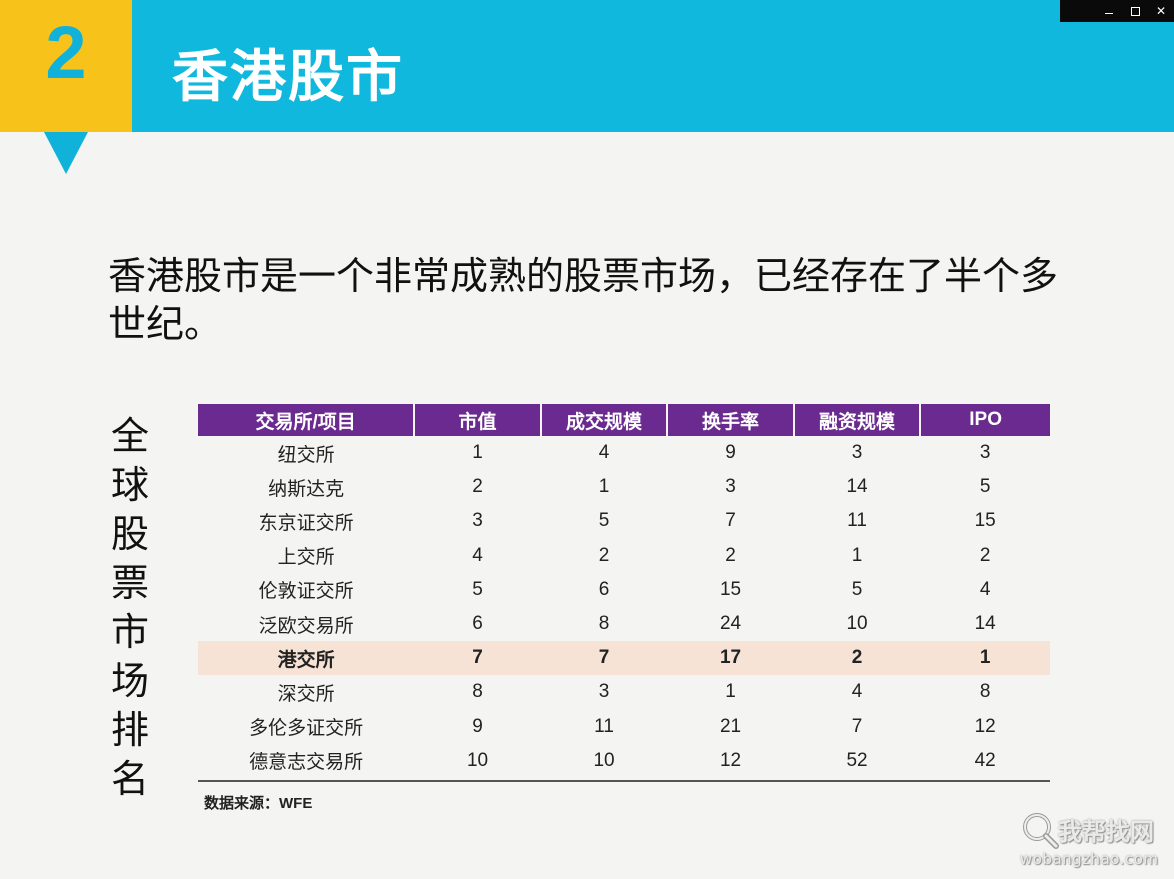 Image resolution: width=1174 pixels, height=879 pixels. I want to click on table-row: 上交所 4 2 2 1 2, so click(624, 556).